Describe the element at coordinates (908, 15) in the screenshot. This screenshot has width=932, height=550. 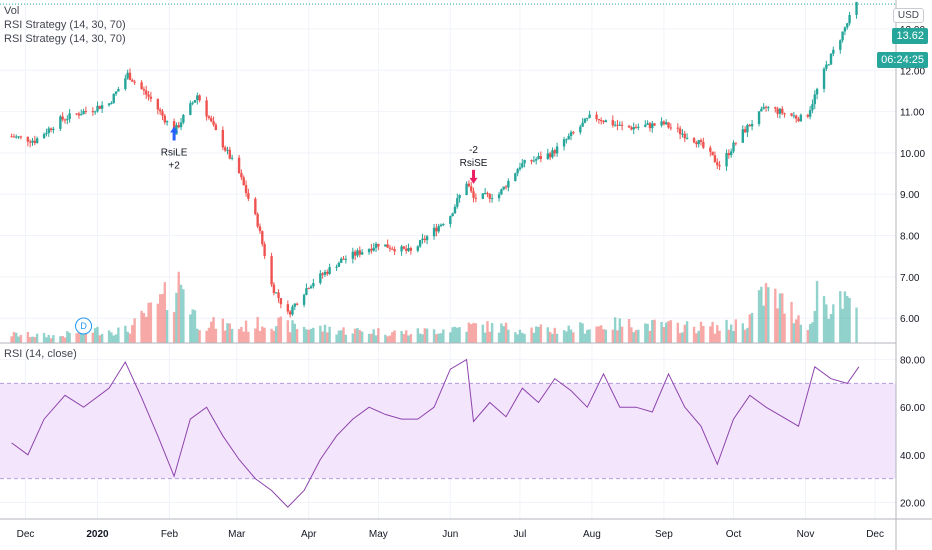
I see `currency-button: USD` at that location.